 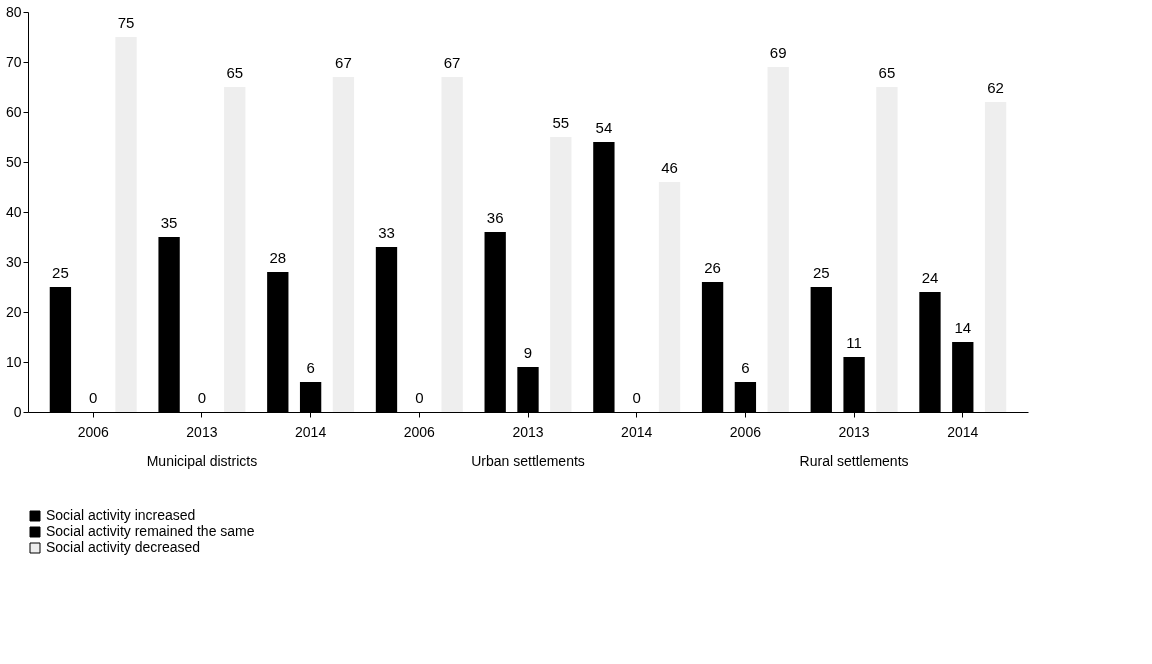 What do you see at coordinates (712, 267) in the screenshot?
I see `data-label: 26` at bounding box center [712, 267].